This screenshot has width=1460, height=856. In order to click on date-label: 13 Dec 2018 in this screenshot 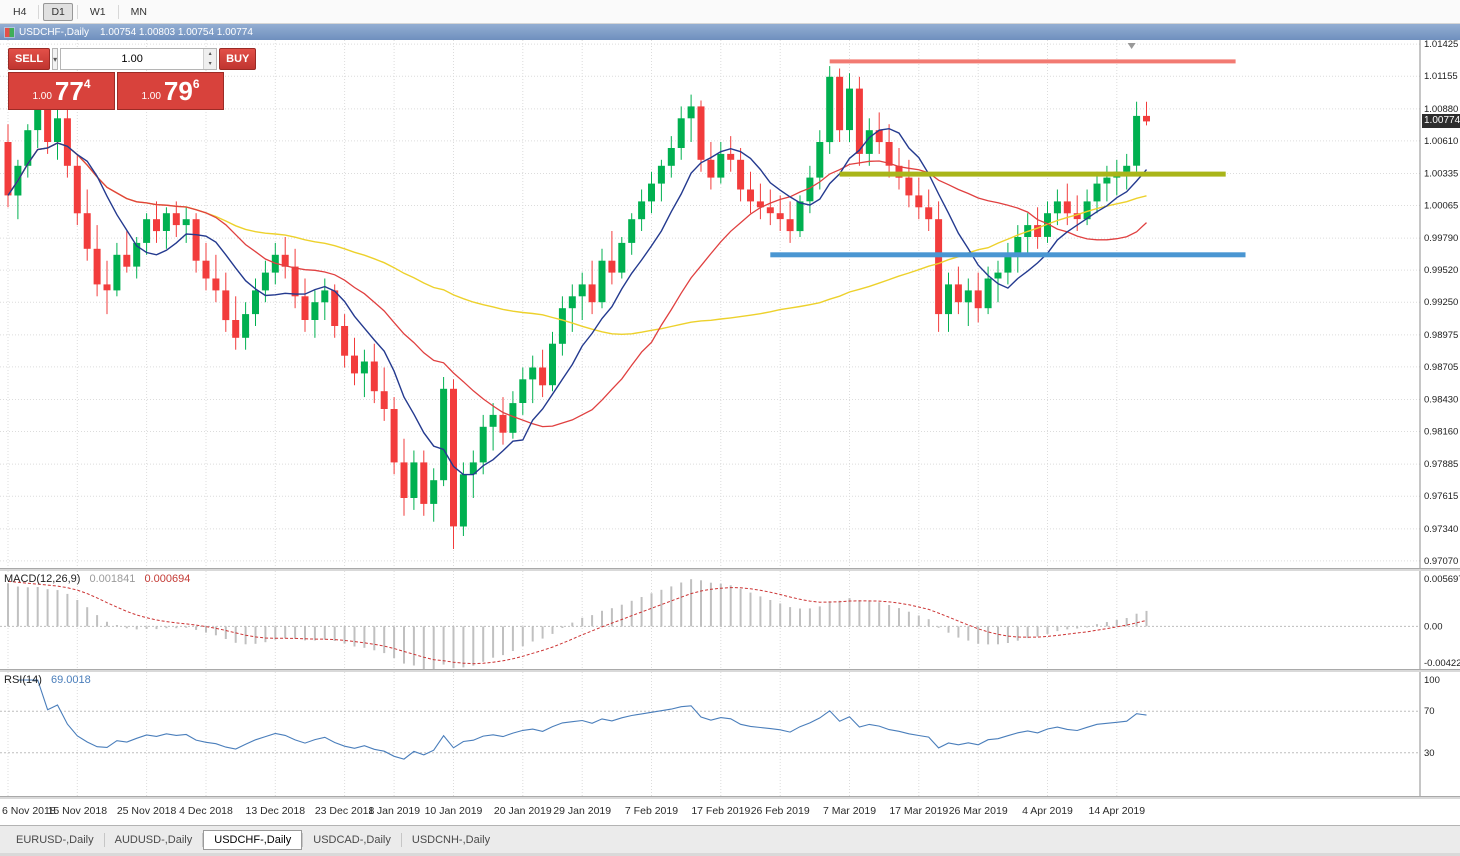, I will do `click(275, 811)`.